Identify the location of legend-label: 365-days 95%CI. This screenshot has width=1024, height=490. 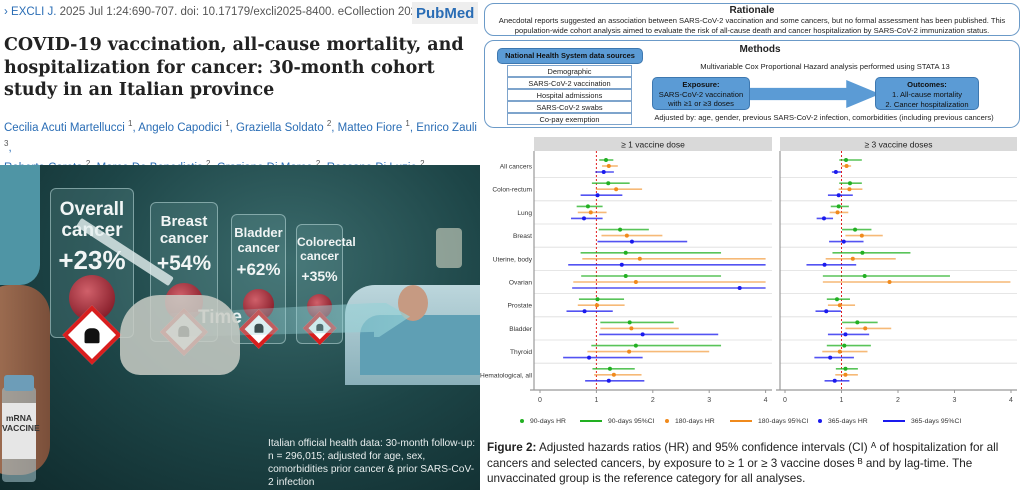
(936, 421).